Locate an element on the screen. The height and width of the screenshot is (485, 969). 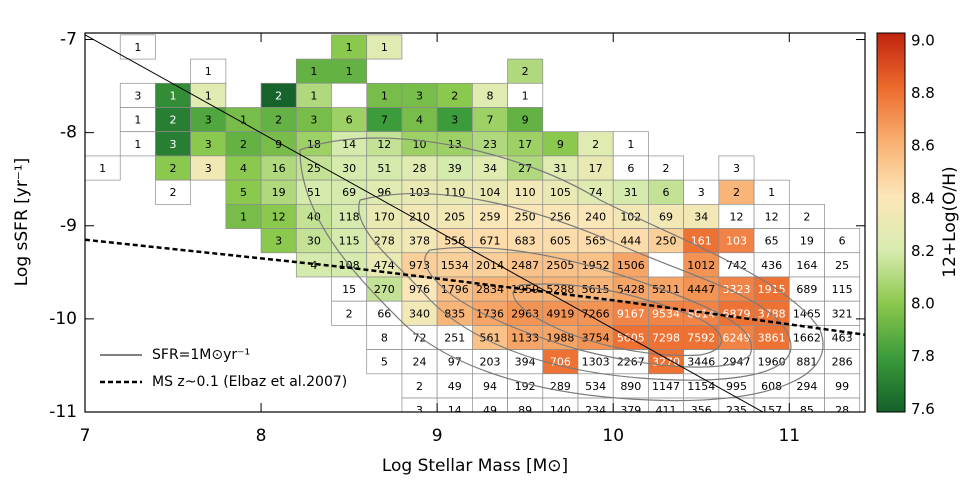
cell-count: 294 is located at coordinates (806, 386).